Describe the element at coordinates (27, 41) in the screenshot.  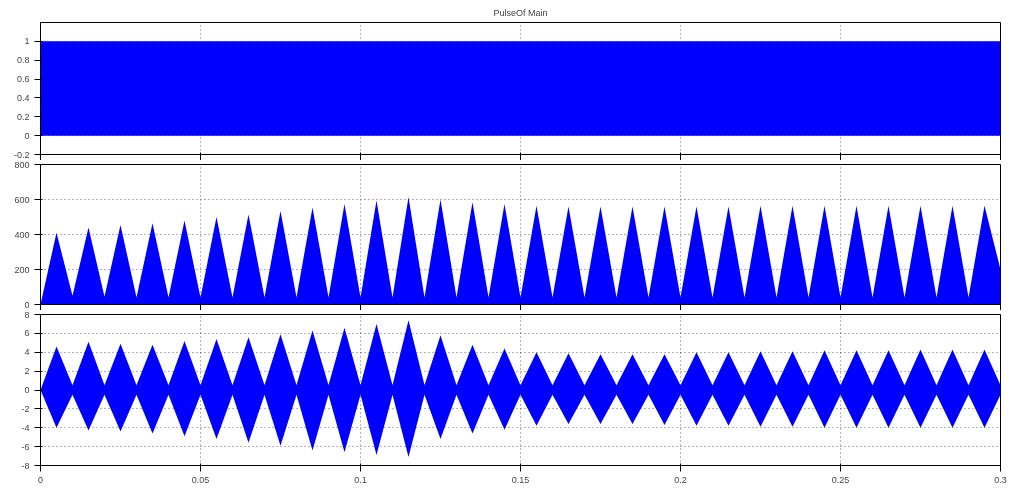
I see `y-tick-label: 1` at that location.